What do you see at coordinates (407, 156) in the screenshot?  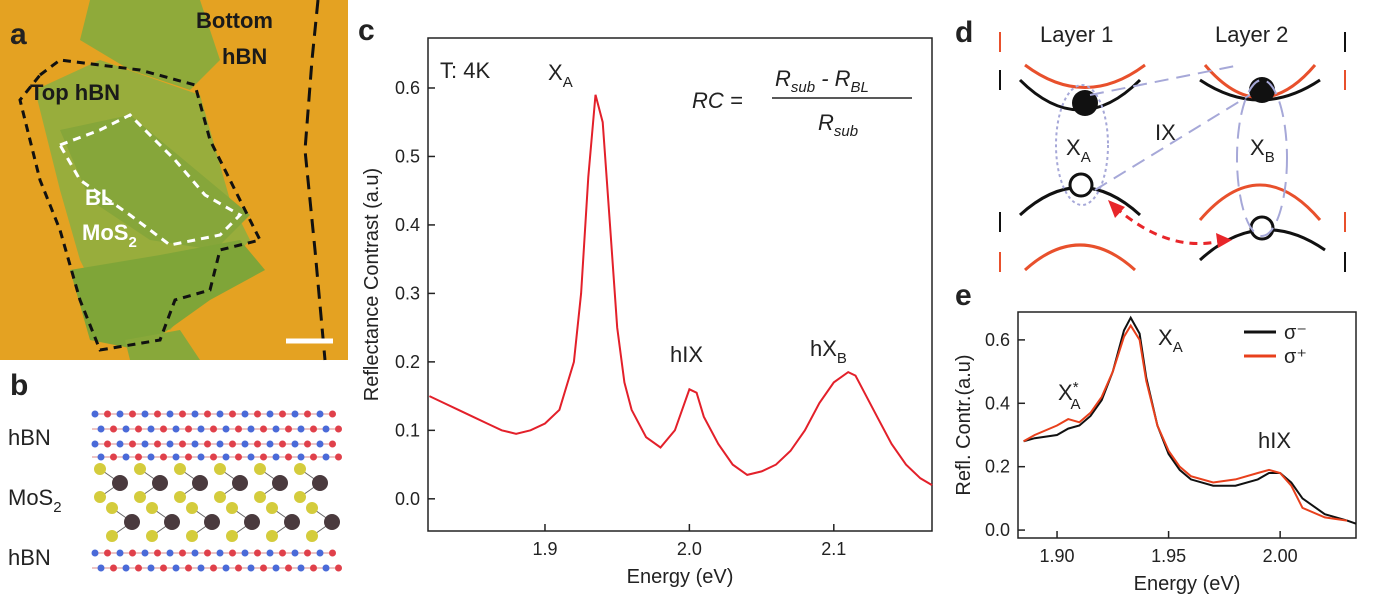 I see `y-tick-label: 0.5` at bounding box center [407, 156].